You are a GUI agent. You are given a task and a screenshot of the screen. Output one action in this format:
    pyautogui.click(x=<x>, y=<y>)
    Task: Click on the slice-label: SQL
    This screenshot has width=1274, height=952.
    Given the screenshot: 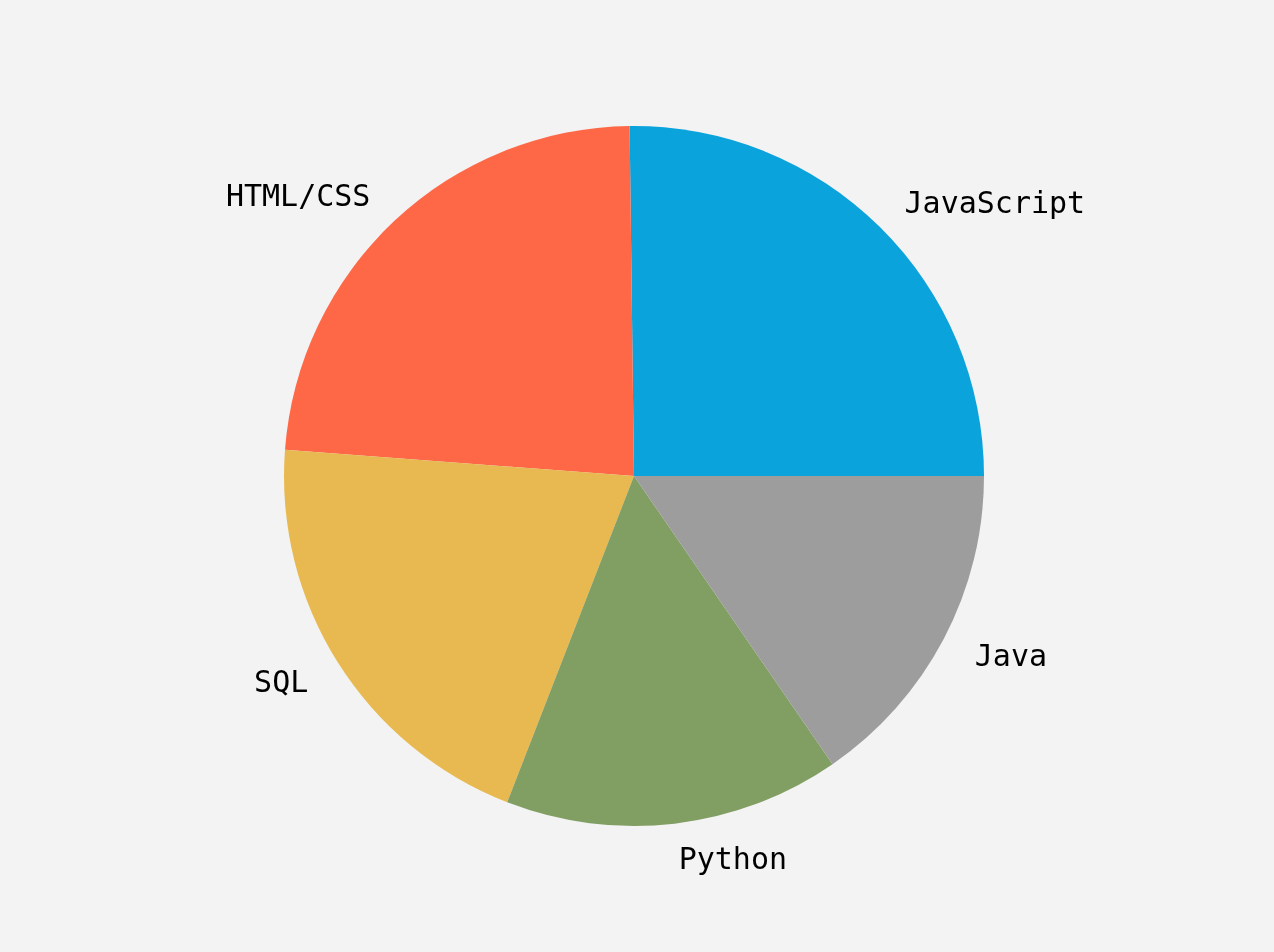 What is the action you would take?
    pyautogui.click(x=281, y=681)
    